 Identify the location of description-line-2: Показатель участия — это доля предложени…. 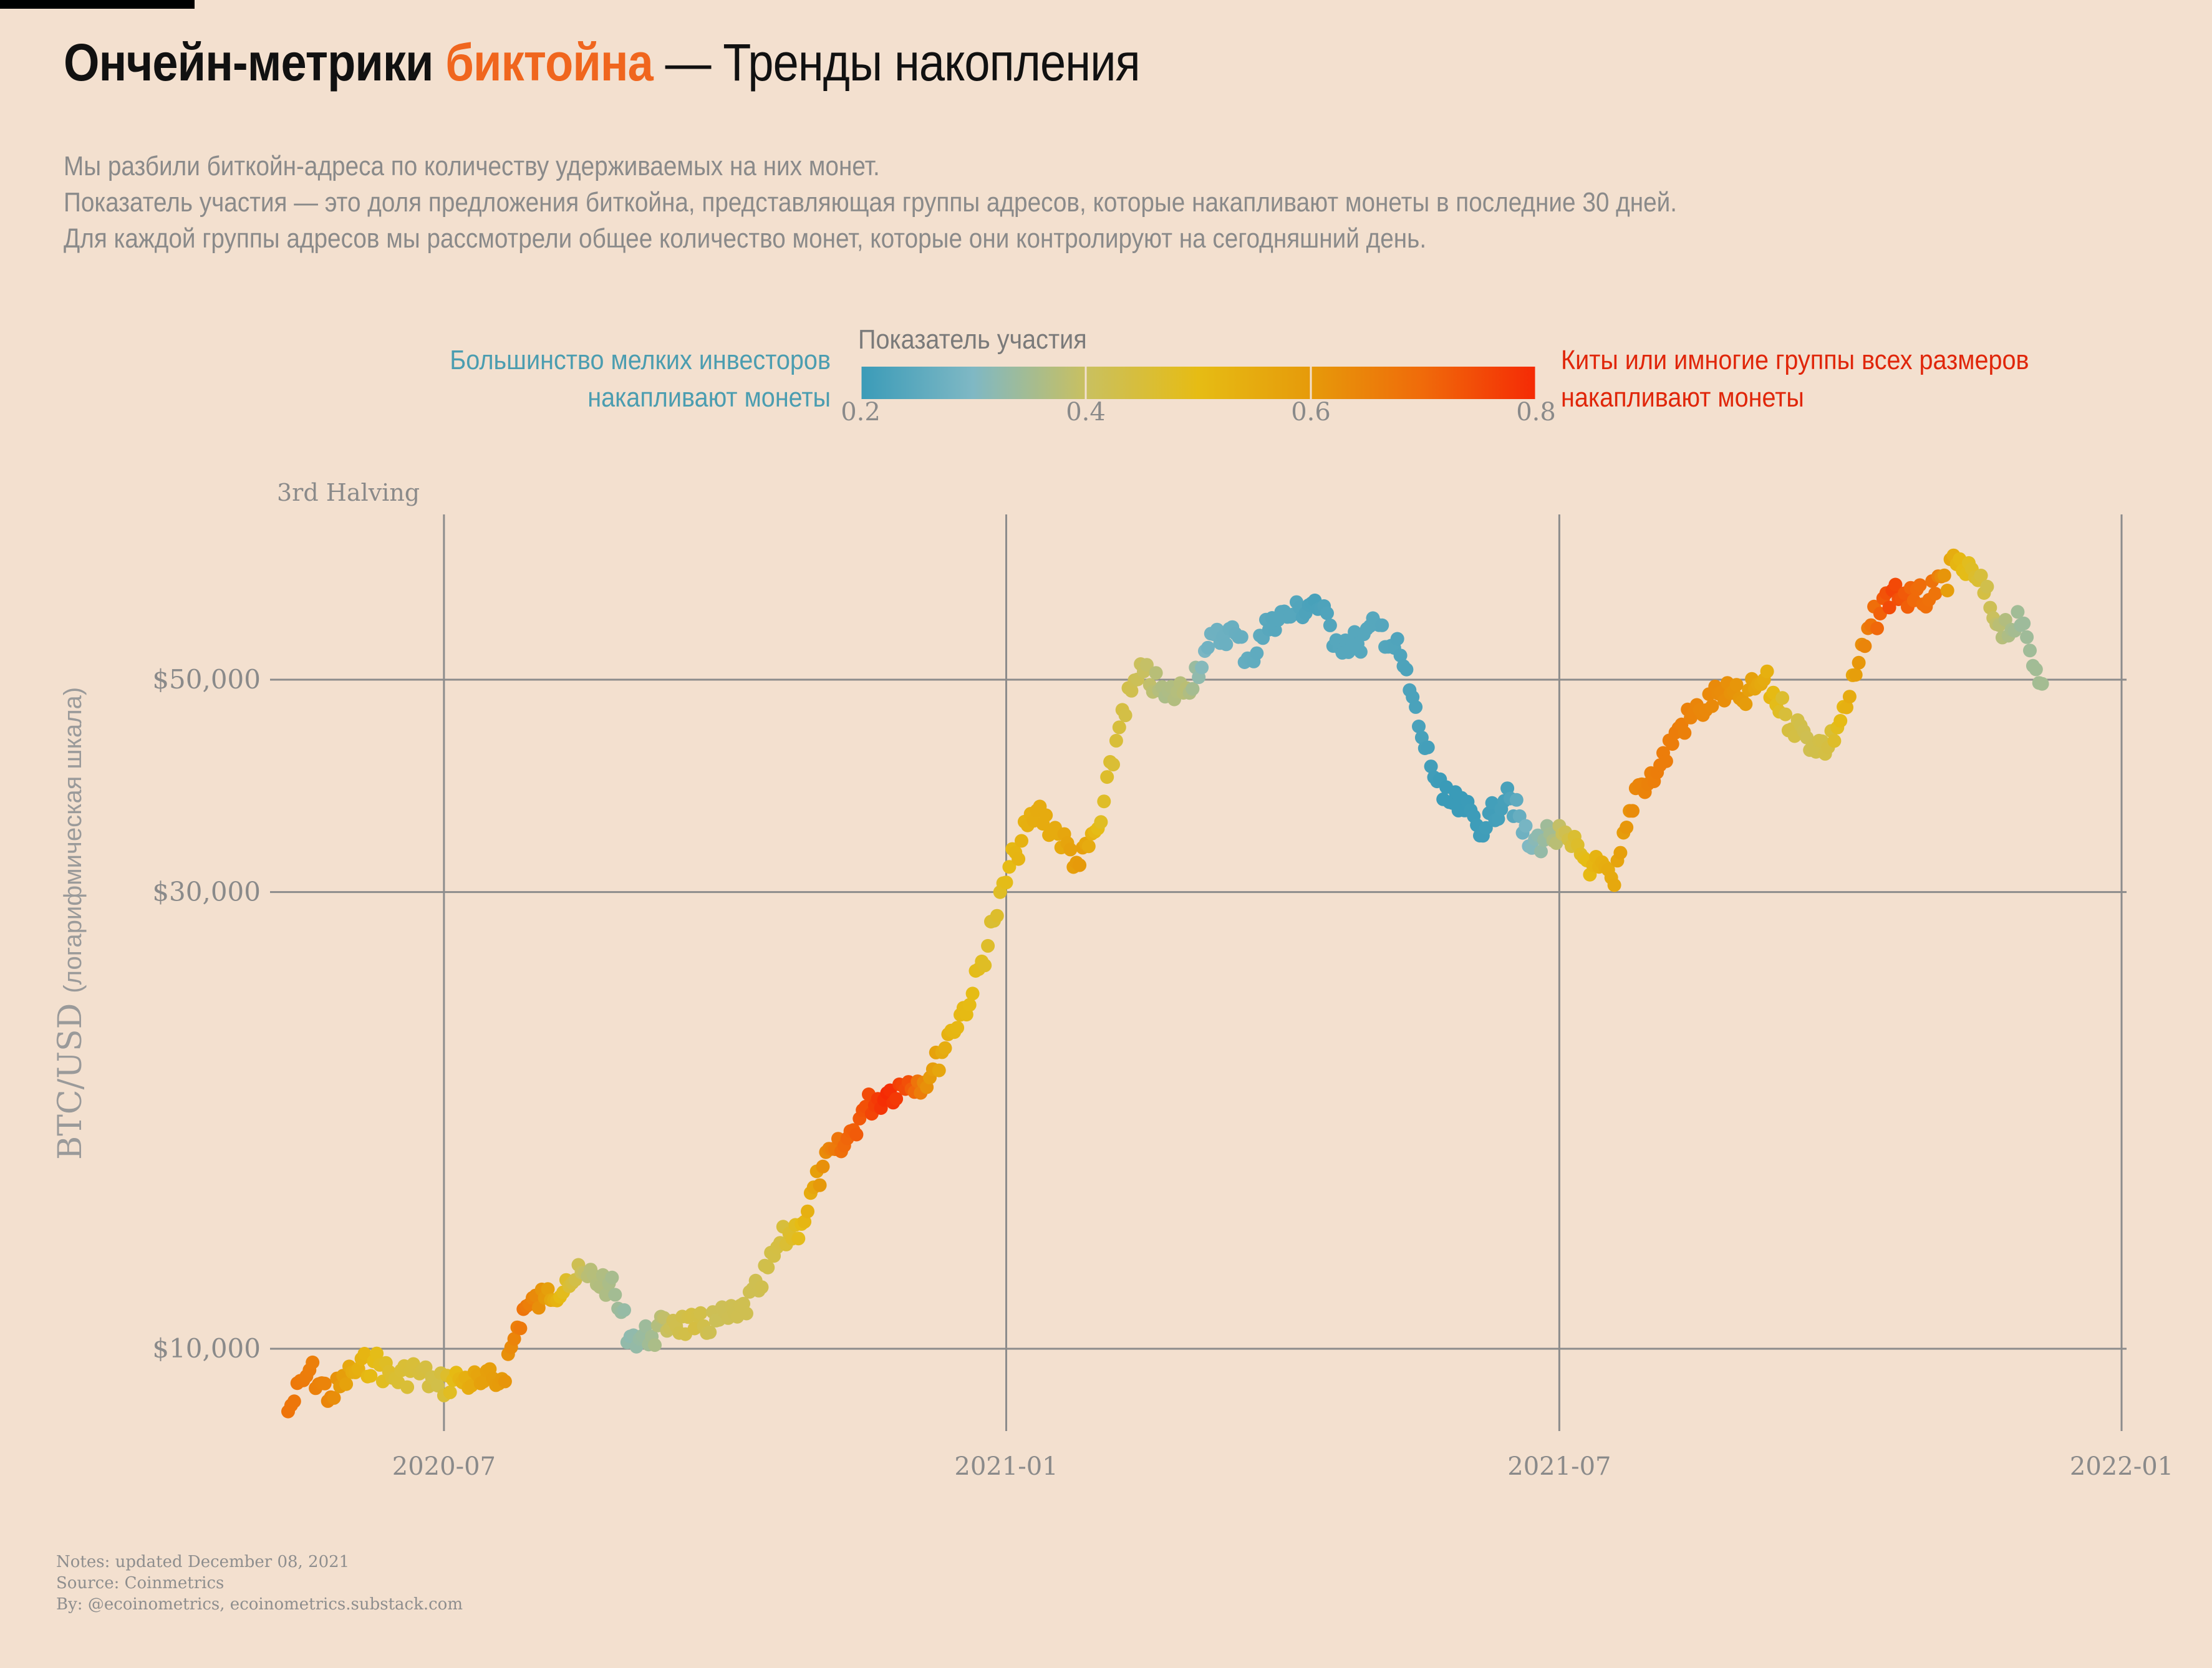
(871, 202).